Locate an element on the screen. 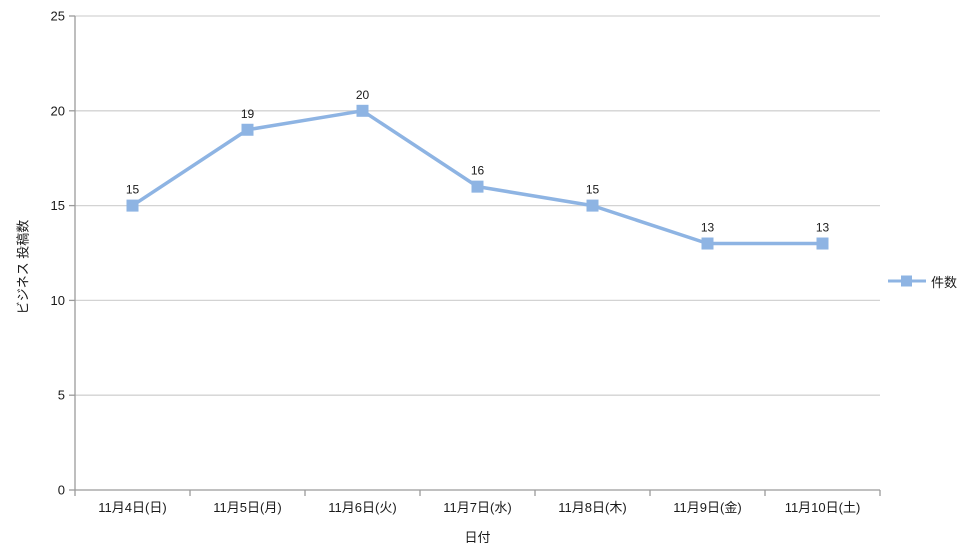 This screenshot has width=968, height=550. legend-line-marker-icon is located at coordinates (907, 281).